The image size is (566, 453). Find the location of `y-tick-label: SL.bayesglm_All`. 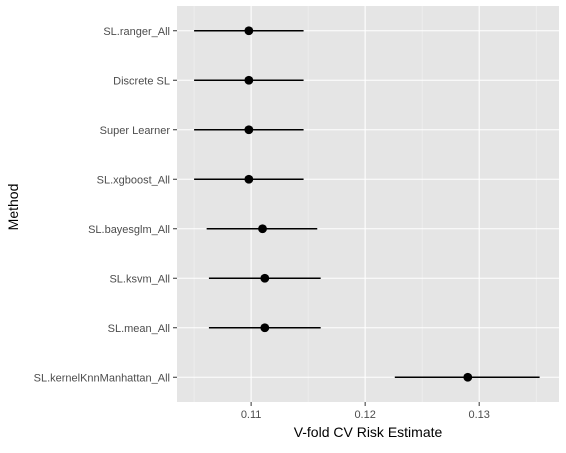

y-tick-label: SL.bayesglm_All is located at coordinates (129, 230).